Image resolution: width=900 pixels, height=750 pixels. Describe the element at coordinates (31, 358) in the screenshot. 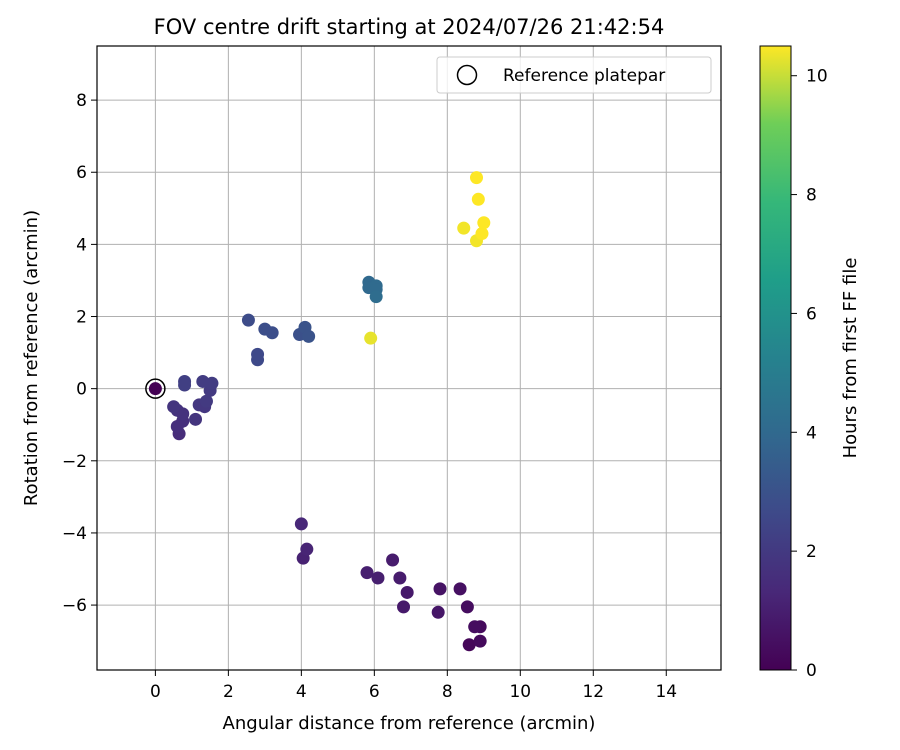

I see `y-axis-label: Rotation from reference (arcmin)` at that location.